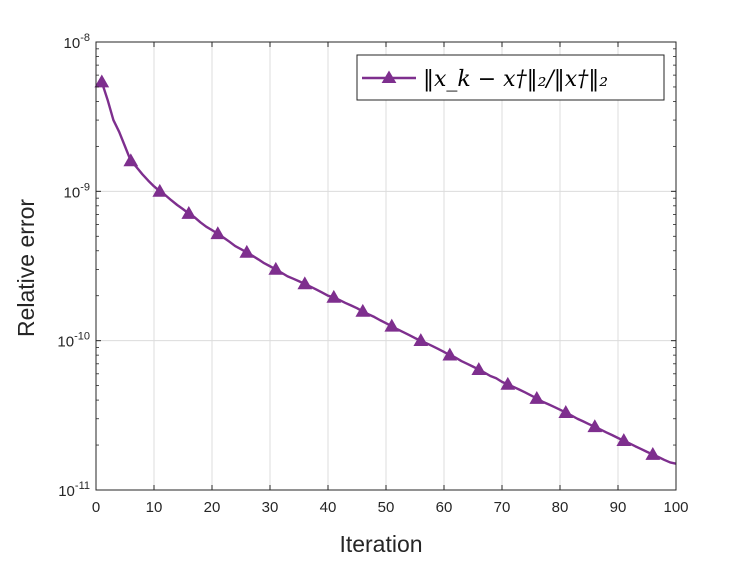  I want to click on legend-marker-triangle, so click(389, 76).